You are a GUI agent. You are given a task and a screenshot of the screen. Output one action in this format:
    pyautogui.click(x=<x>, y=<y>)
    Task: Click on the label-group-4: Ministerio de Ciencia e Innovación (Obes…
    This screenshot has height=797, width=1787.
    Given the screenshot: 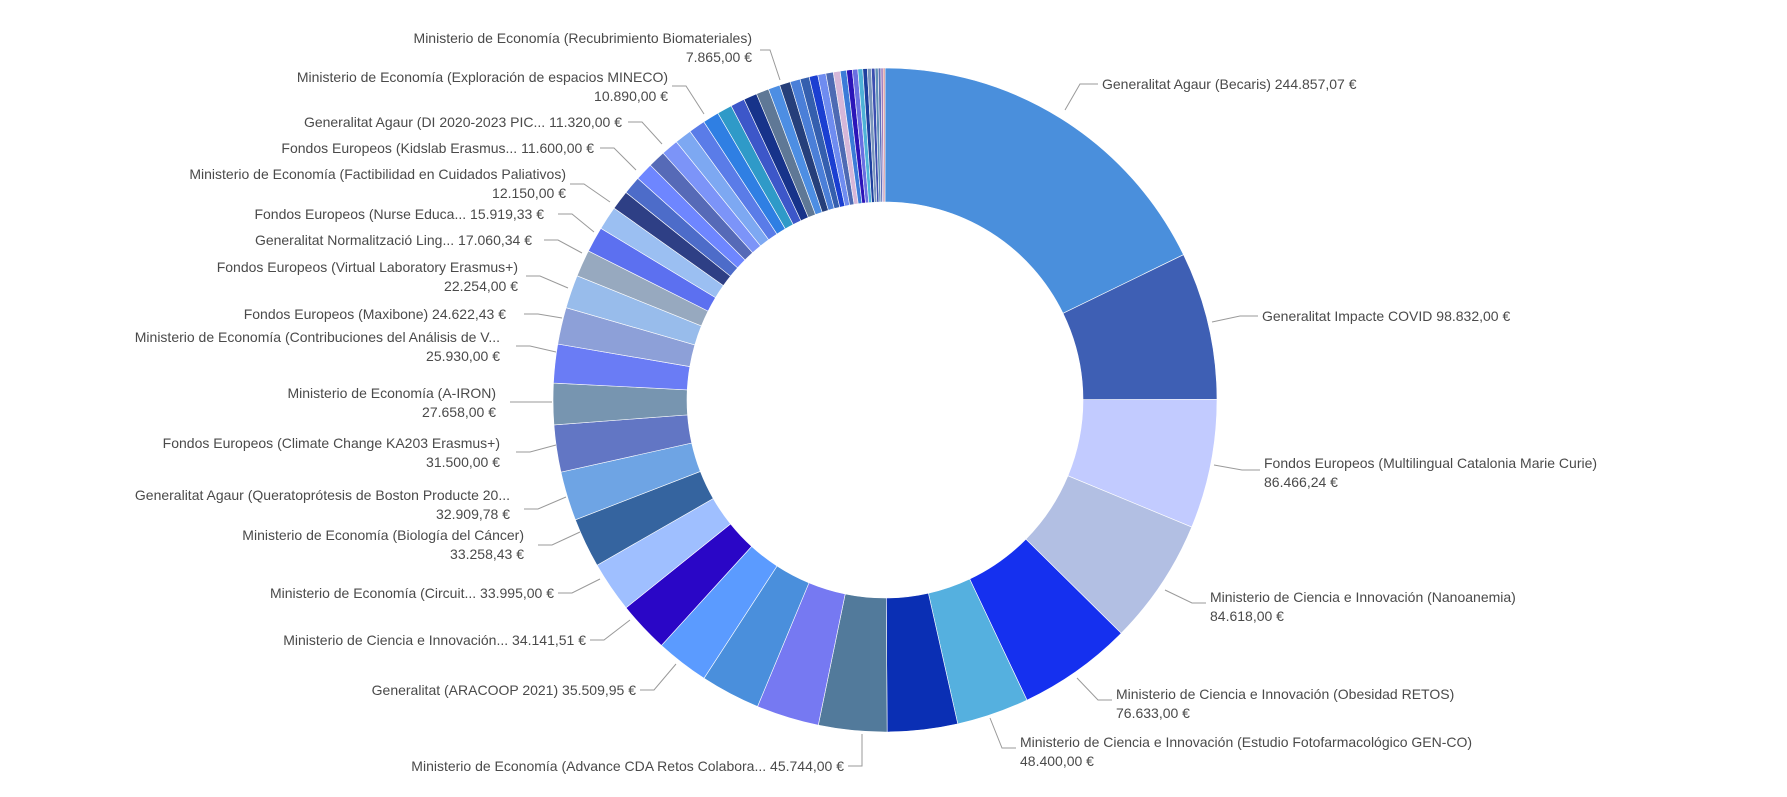 What is the action you would take?
    pyautogui.click(x=1265, y=699)
    